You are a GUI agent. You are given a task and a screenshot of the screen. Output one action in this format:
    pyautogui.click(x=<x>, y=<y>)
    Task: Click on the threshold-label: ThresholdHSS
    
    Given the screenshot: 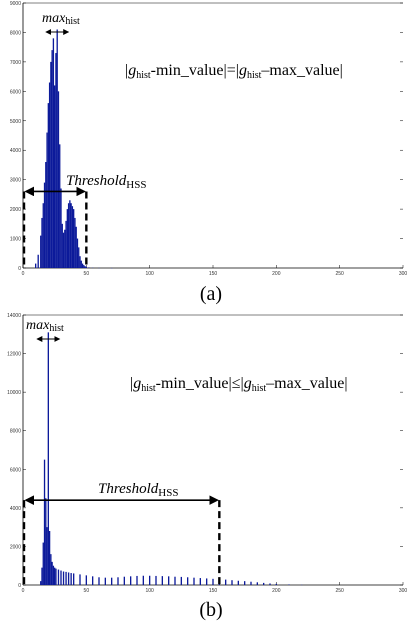 What is the action you would take?
    pyautogui.click(x=106, y=182)
    